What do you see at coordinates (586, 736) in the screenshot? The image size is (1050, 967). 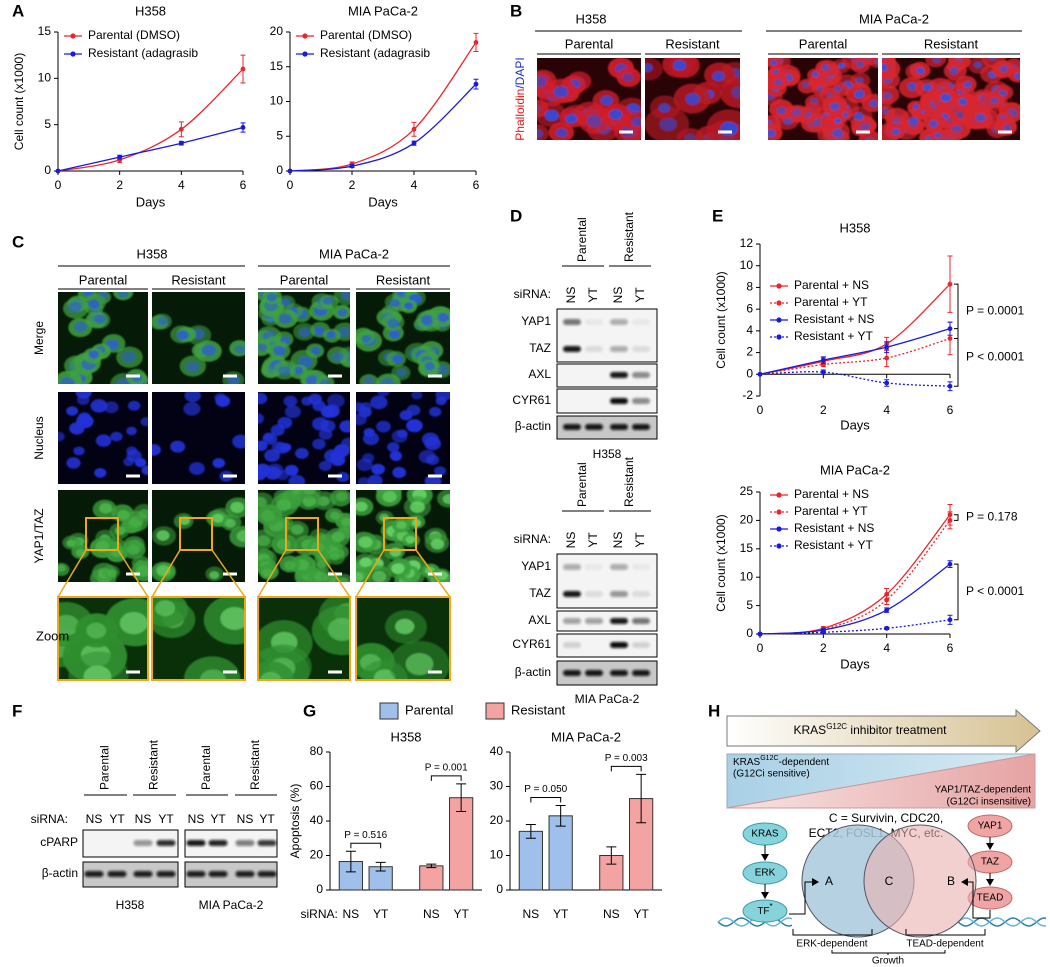 I see `chart-title: MIA PaCa-2` at bounding box center [586, 736].